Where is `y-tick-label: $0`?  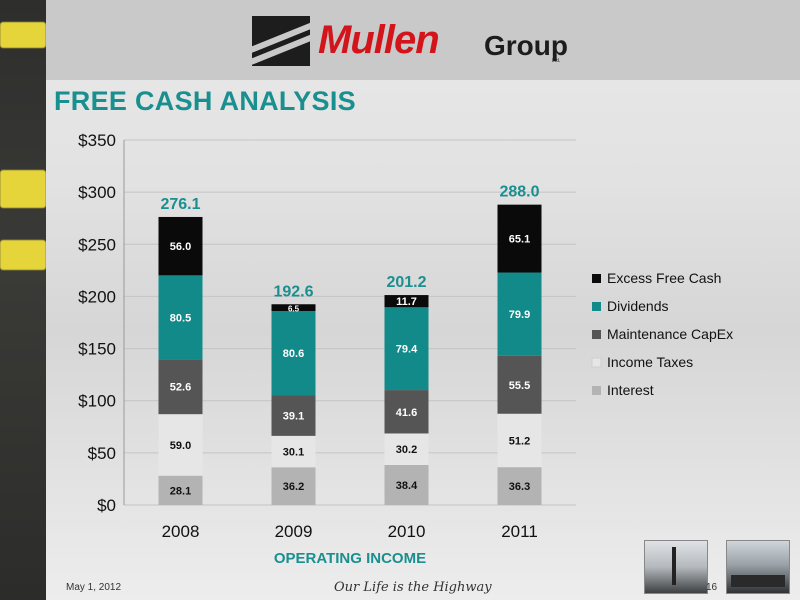 y-tick-label: $0 is located at coordinates (106, 505).